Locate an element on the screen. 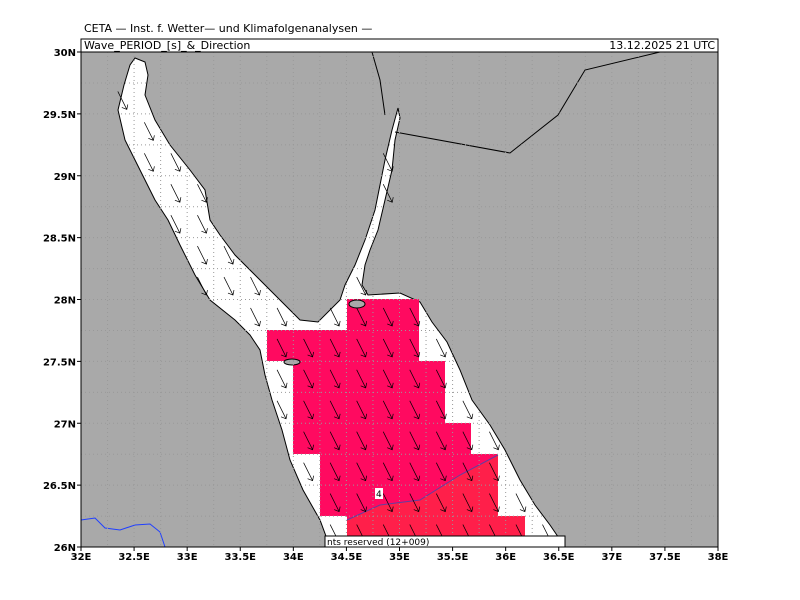 This screenshot has width=800, height=600. lon-label: 32E is located at coordinates (81, 557).